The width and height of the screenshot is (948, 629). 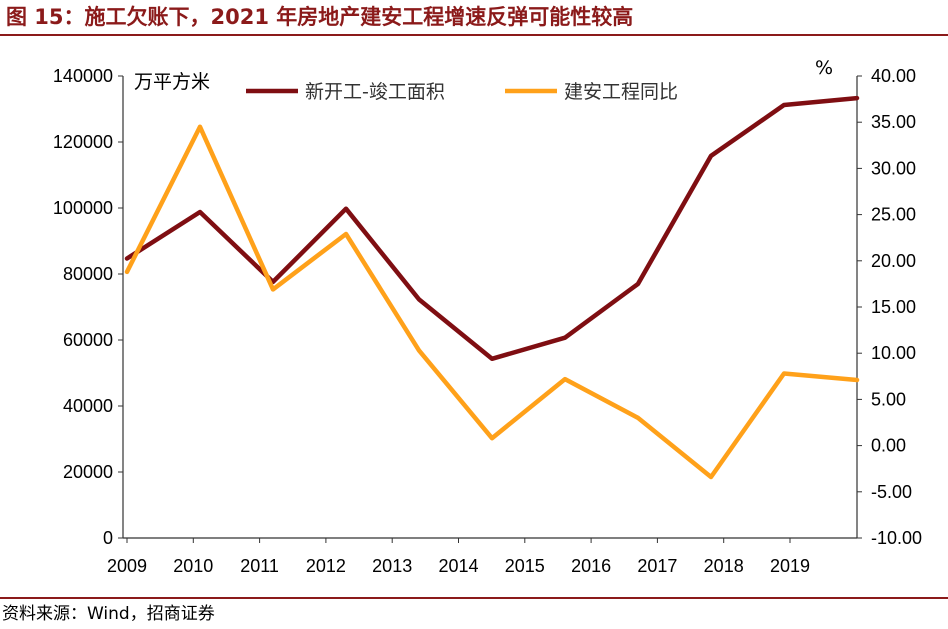 I want to click on x-tick-label: 2009, so click(x=127, y=566).